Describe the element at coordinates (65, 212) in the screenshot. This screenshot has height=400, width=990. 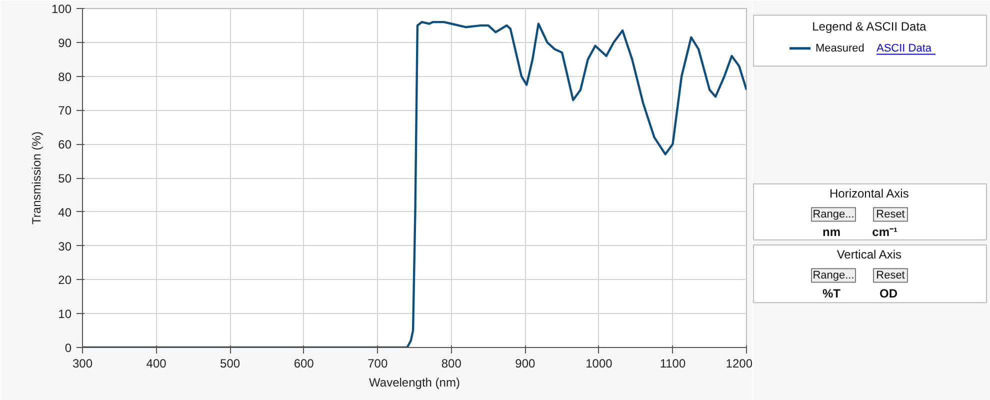
I see `y-tick-label: 40` at that location.